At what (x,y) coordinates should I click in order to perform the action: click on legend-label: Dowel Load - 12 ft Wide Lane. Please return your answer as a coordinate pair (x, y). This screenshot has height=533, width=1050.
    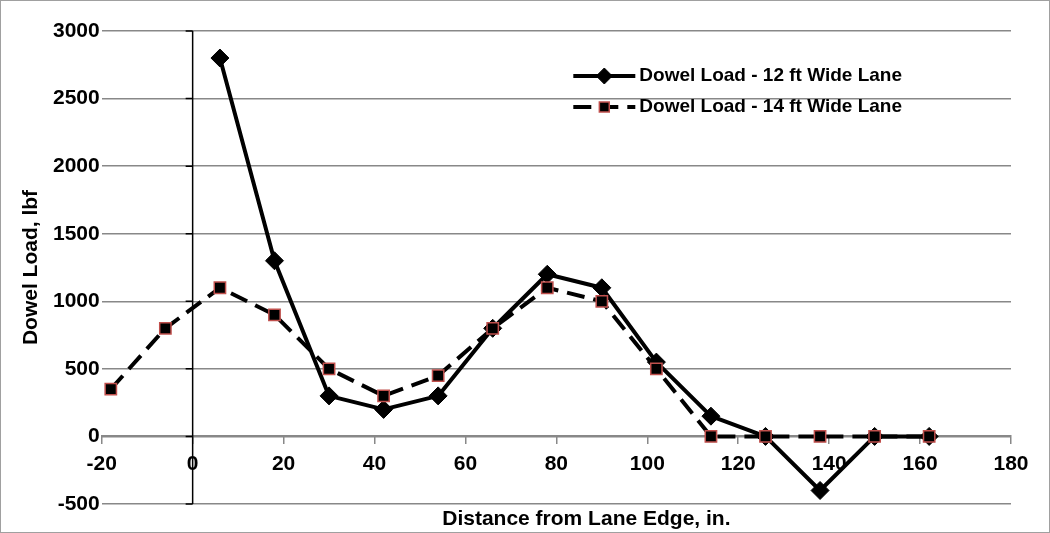
    Looking at the image, I should click on (771, 75).